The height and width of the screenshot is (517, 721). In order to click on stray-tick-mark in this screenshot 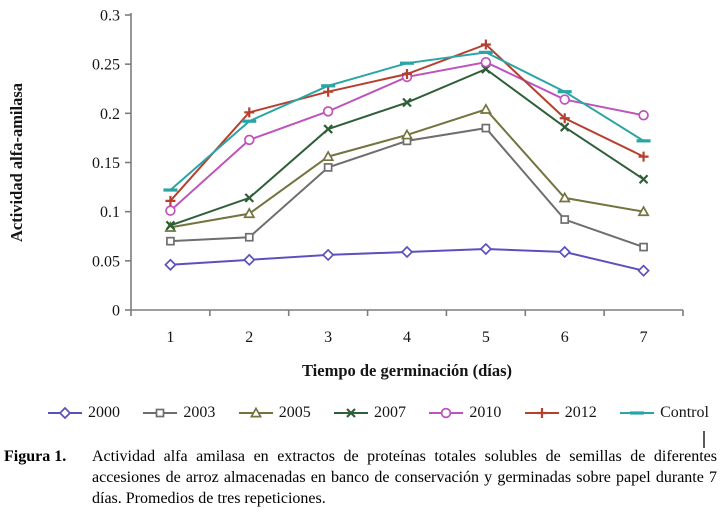, I will do `click(704, 439)`.